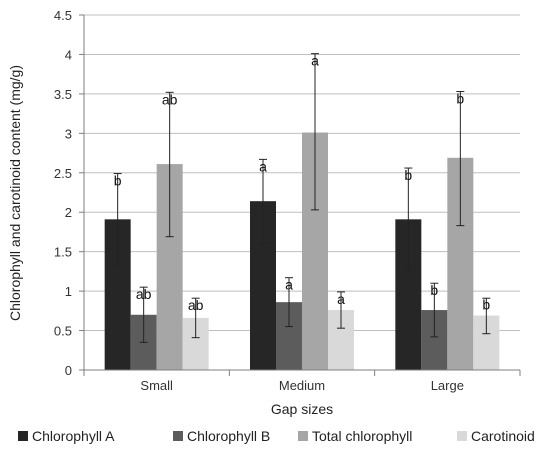 The width and height of the screenshot is (550, 459). I want to click on sig-letter-small-2: ab, so click(170, 99).